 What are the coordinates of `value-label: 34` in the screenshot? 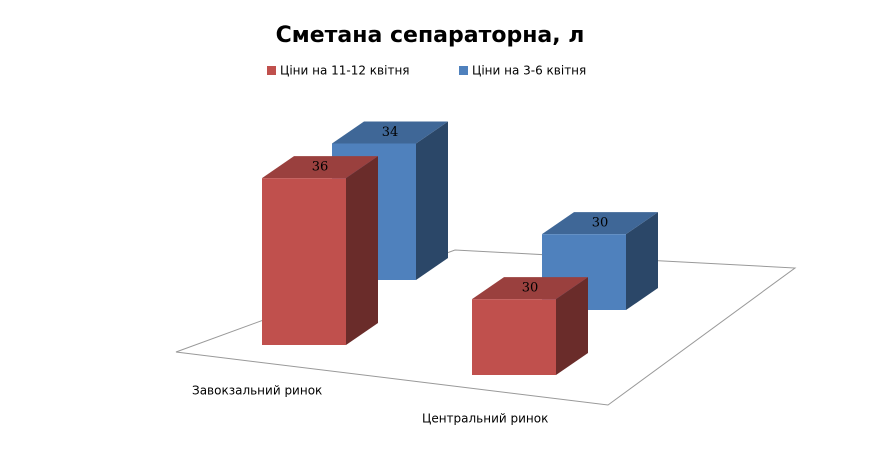 It's located at (390, 132).